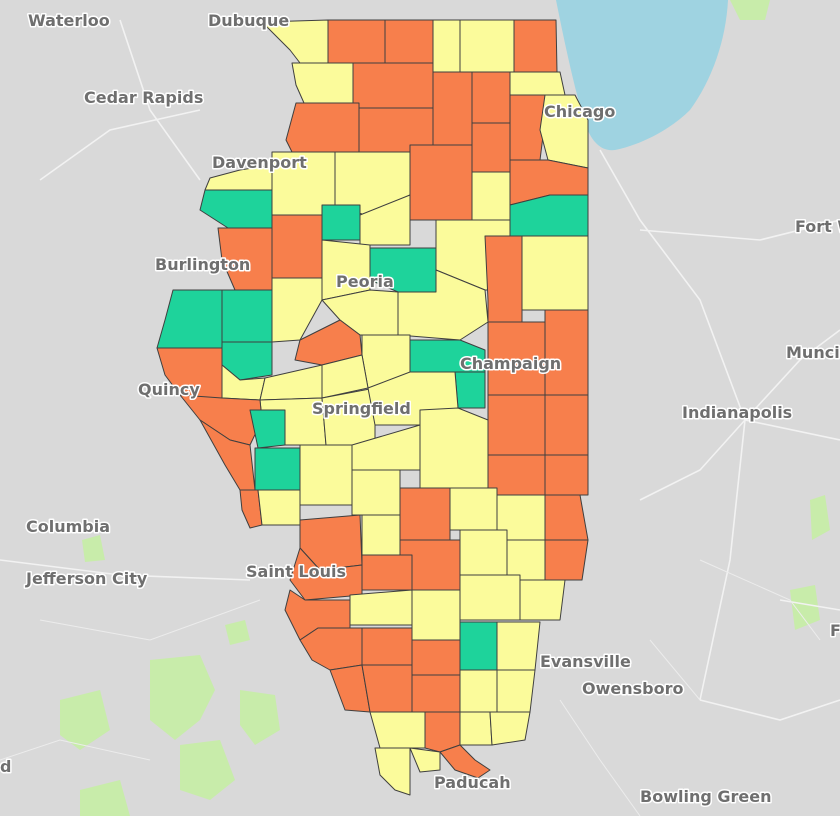 This screenshot has height=816, width=840. I want to click on city-label-owensboro: Owensboro, so click(632, 688).